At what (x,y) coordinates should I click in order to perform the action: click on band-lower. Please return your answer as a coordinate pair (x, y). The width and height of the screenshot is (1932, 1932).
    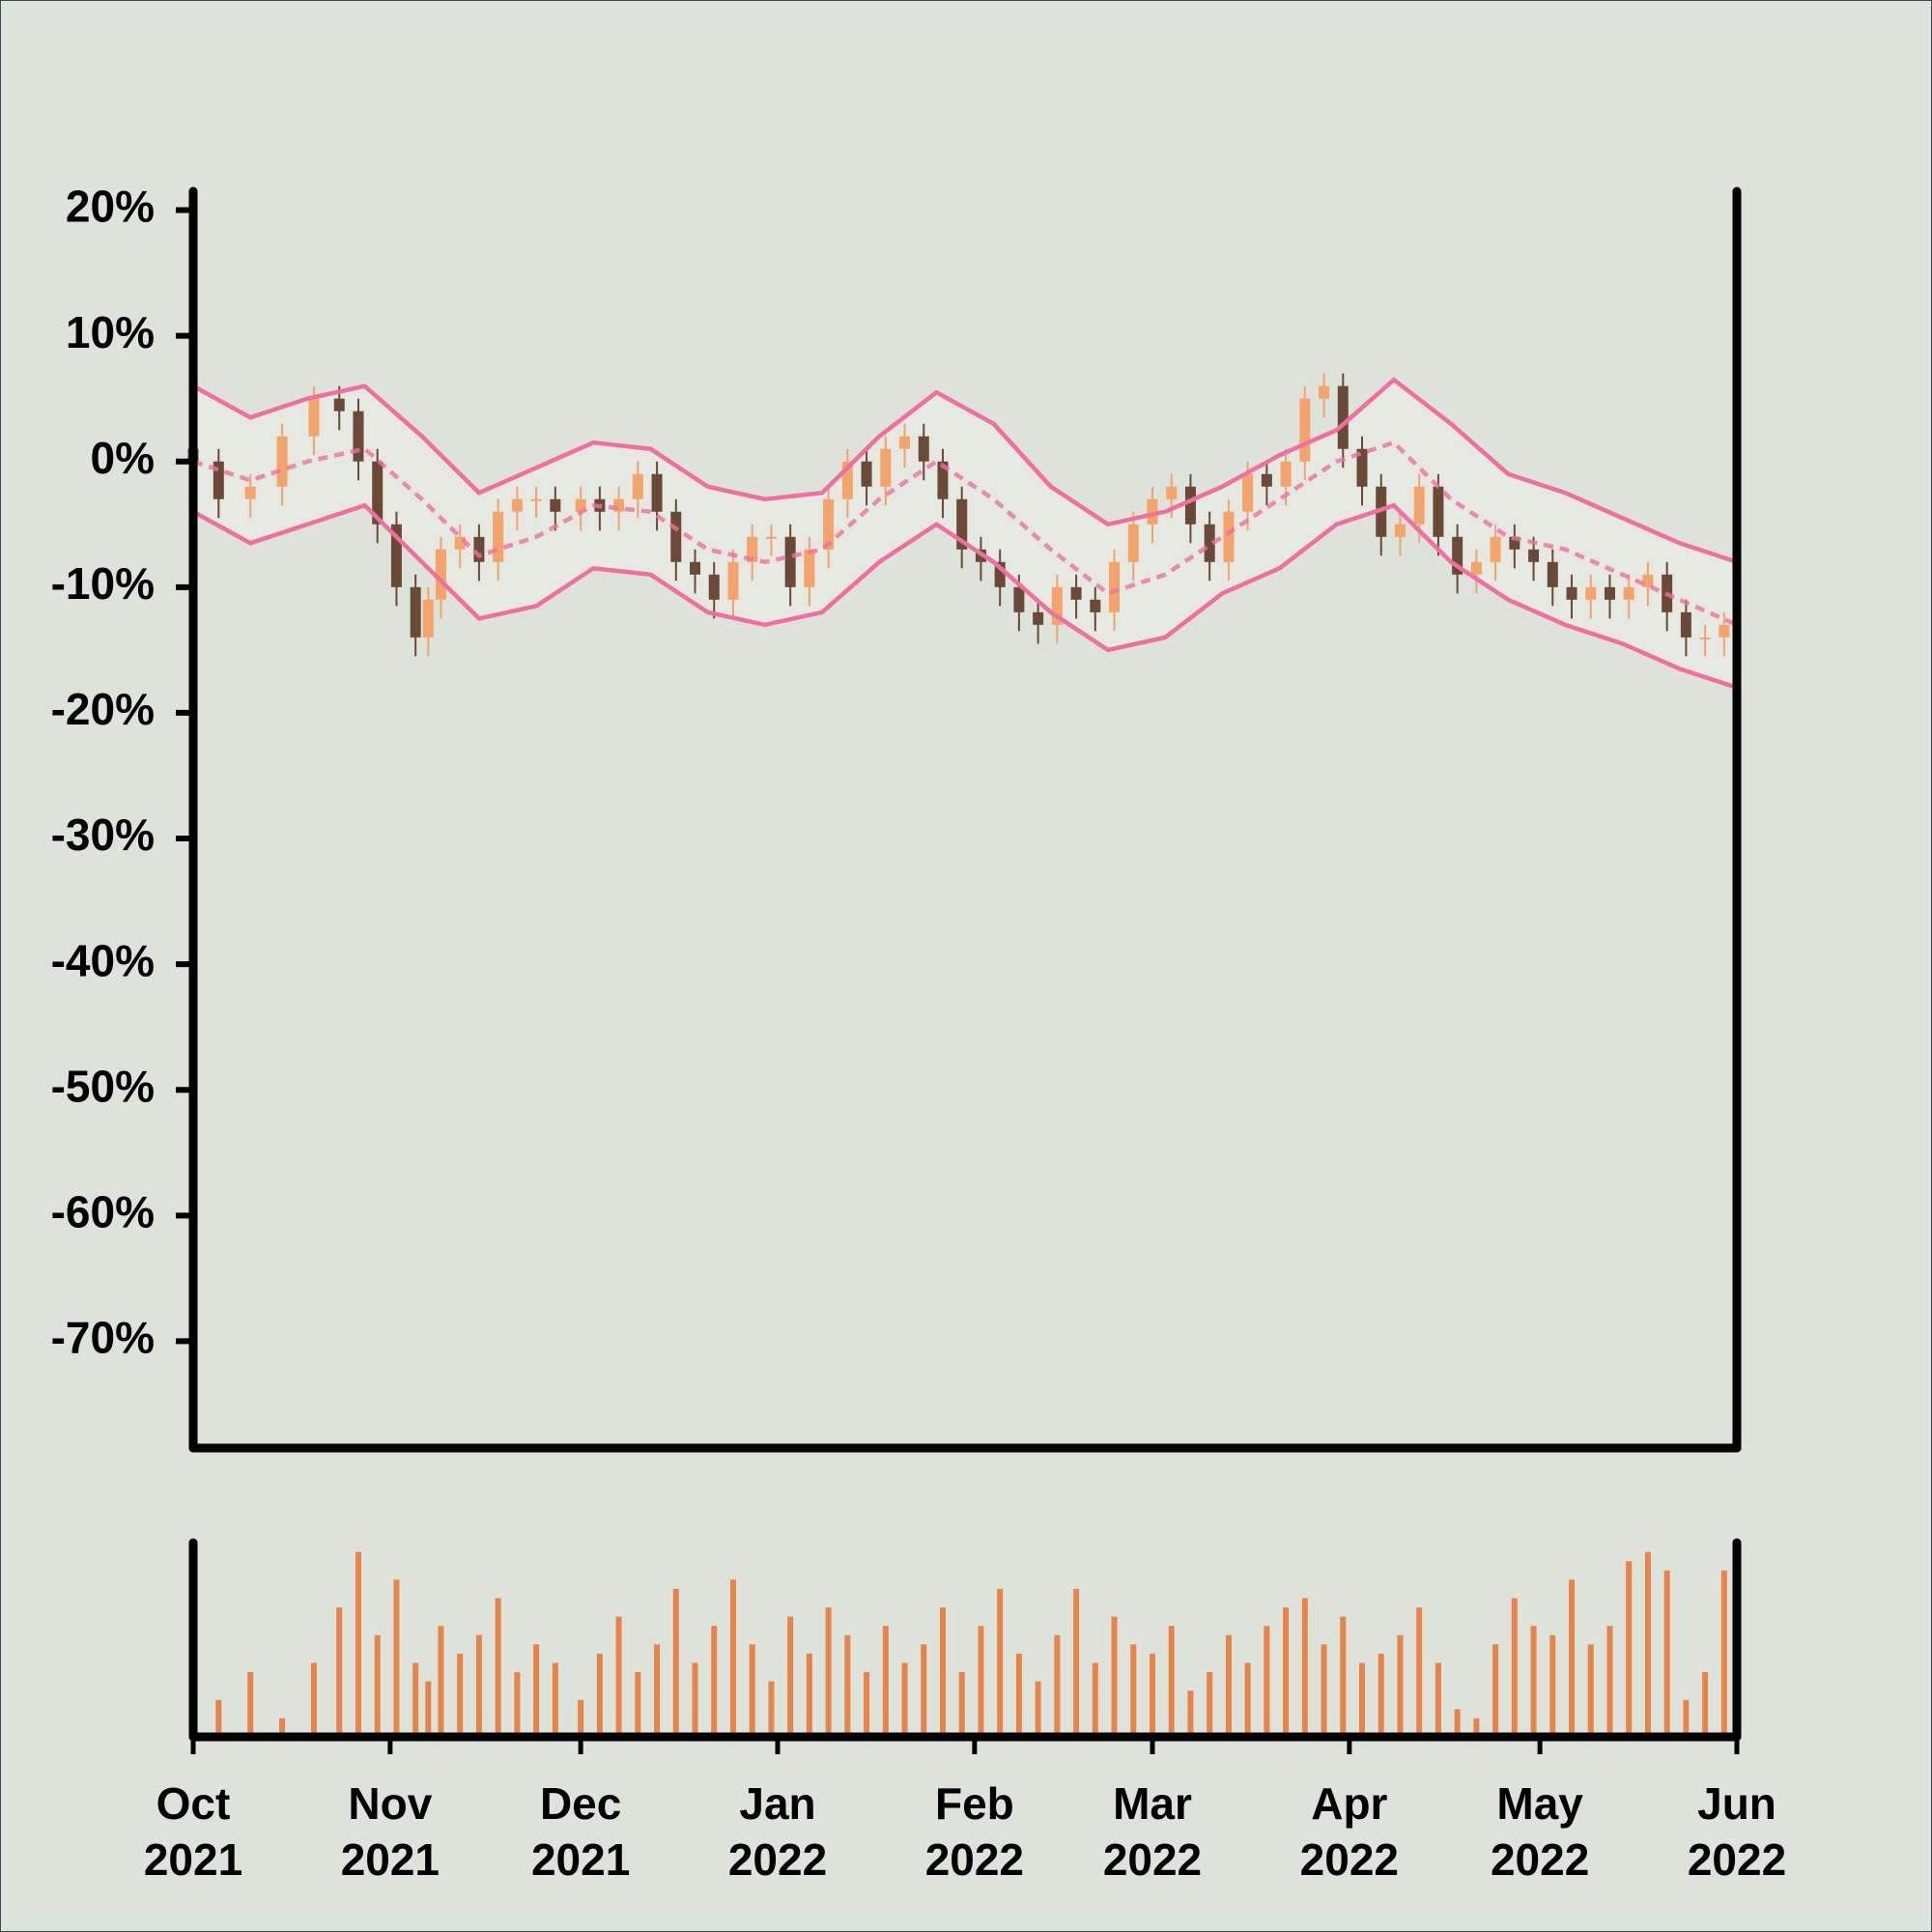
    Looking at the image, I should click on (964, 596).